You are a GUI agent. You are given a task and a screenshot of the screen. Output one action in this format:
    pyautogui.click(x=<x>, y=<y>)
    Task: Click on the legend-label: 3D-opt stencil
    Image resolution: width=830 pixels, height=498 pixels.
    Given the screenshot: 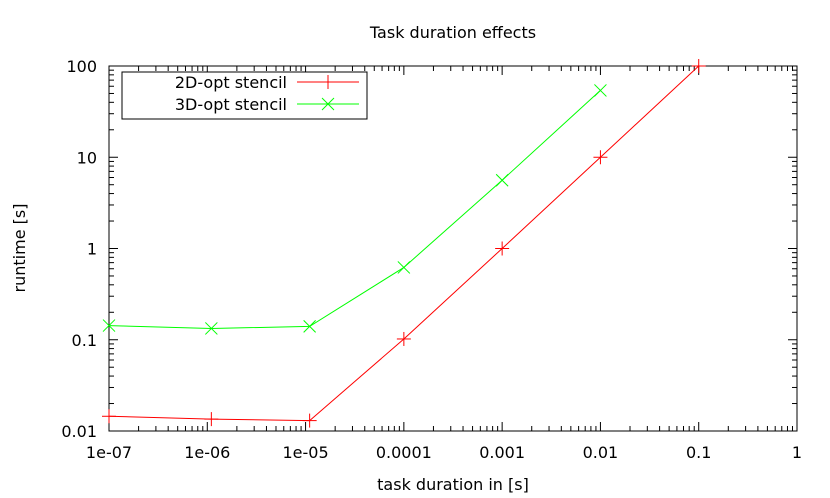 What is the action you would take?
    pyautogui.click(x=231, y=104)
    